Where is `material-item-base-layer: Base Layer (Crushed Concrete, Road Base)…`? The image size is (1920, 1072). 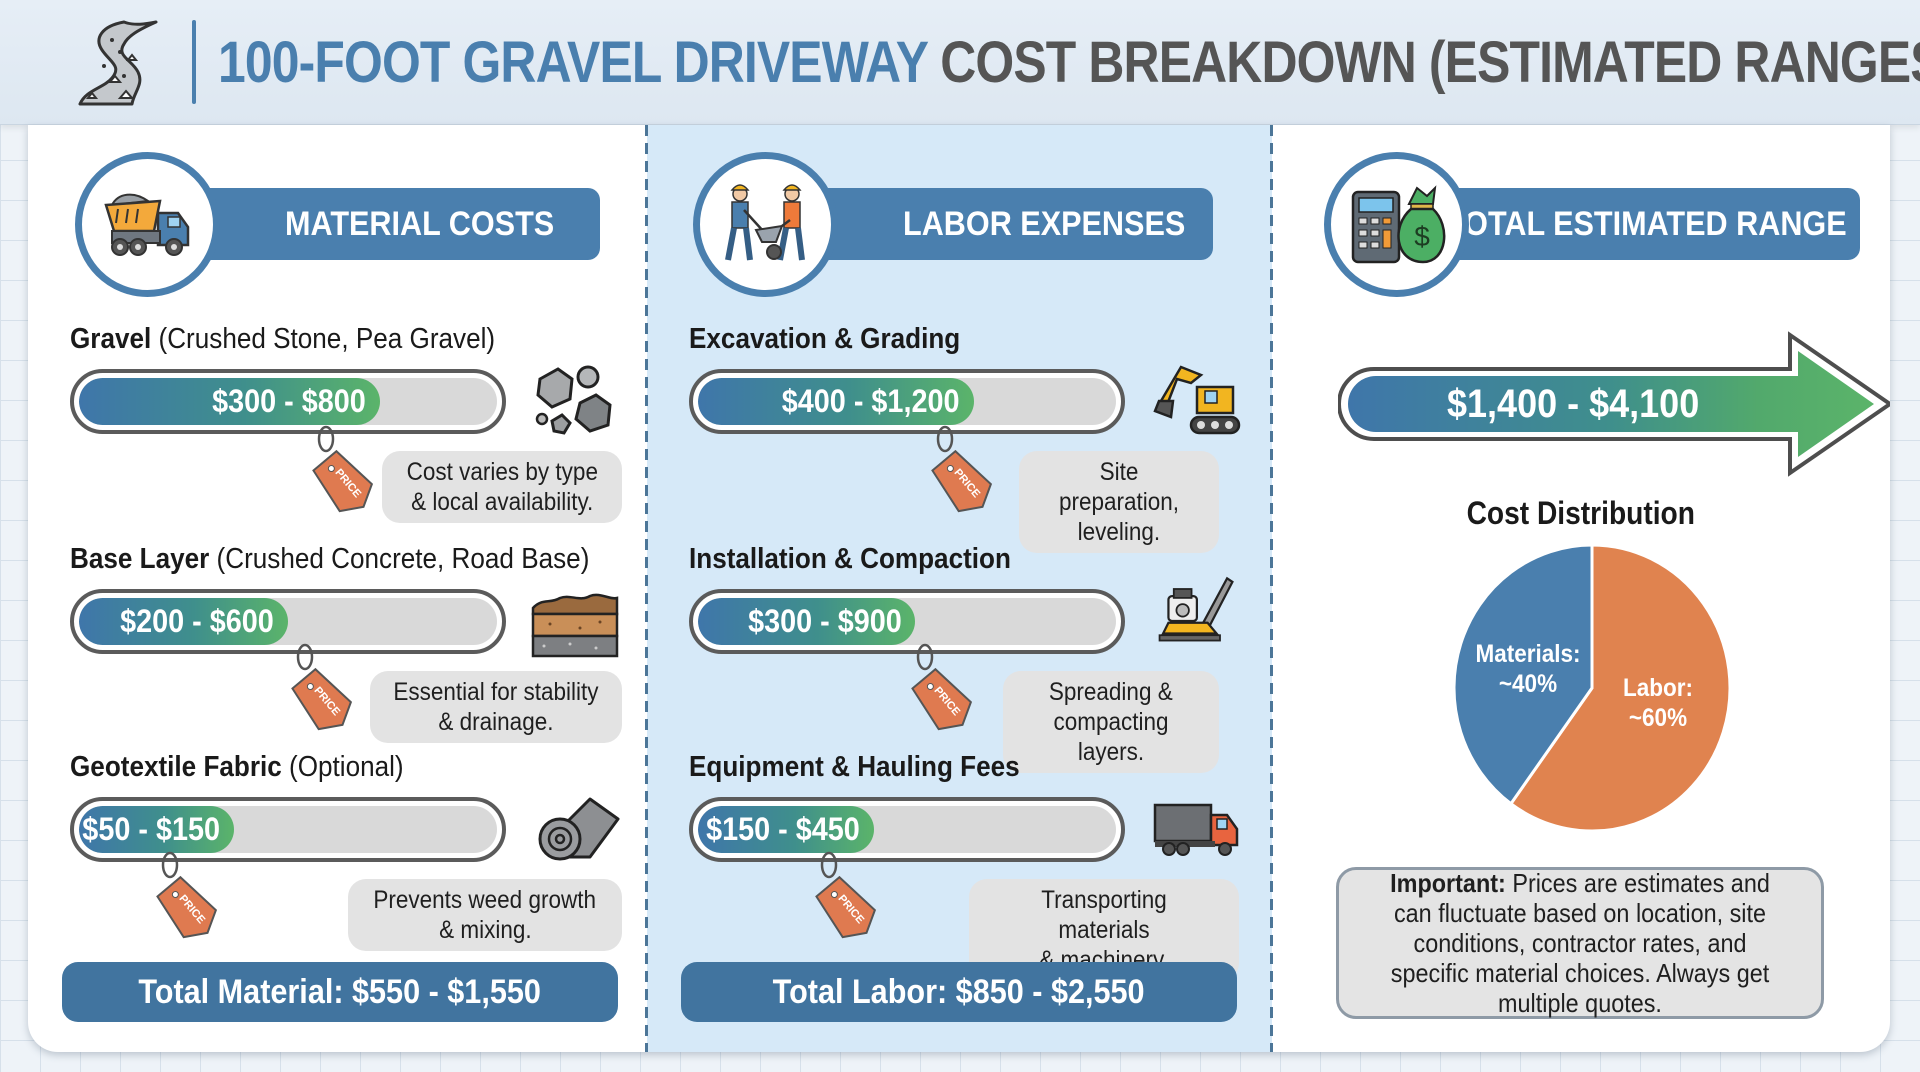
material-item-base-layer: Base Layer (Crushed Concrete, Road Base)… is located at coordinates (350, 643).